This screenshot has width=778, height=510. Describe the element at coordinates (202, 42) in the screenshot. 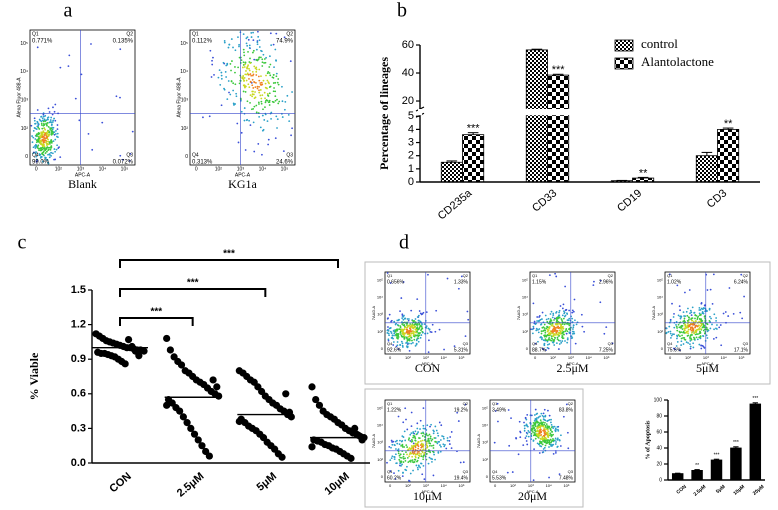

I see `quadrant-percent: 0.112%` at that location.